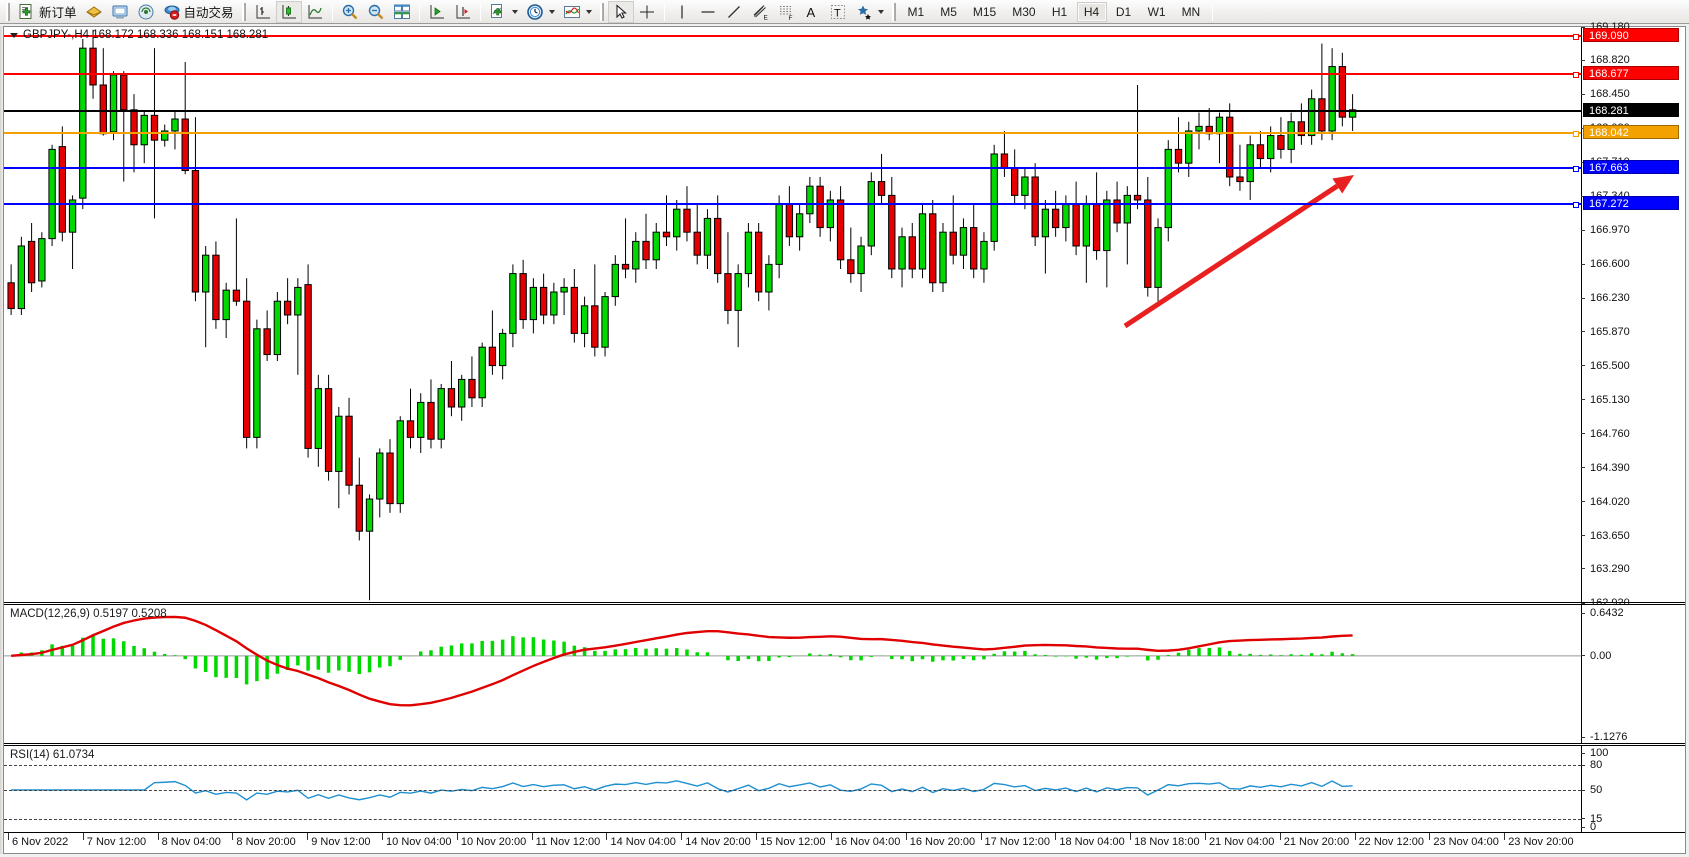 The height and width of the screenshot is (857, 1689). I want to click on crosshair-icon, so click(646, 11).